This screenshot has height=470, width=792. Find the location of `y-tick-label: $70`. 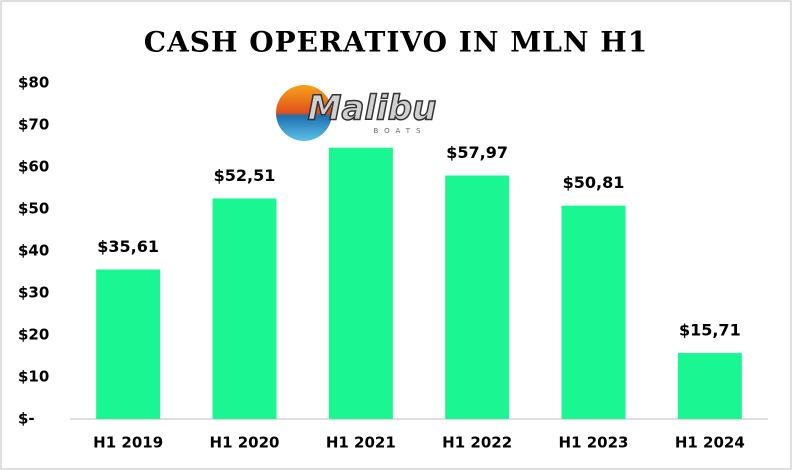

y-tick-label: $70 is located at coordinates (33, 125).